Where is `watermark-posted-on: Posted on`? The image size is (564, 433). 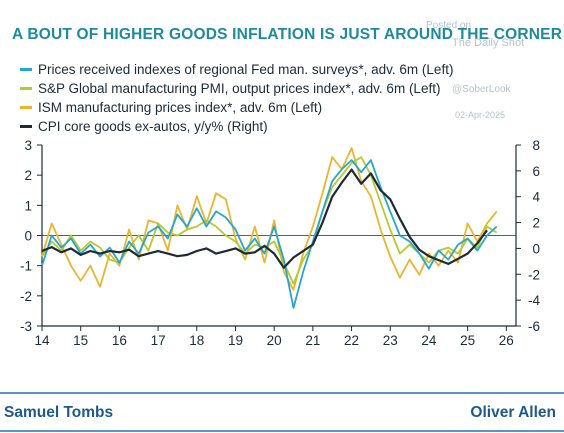
watermark-posted-on: Posted on is located at coordinates (449, 25).